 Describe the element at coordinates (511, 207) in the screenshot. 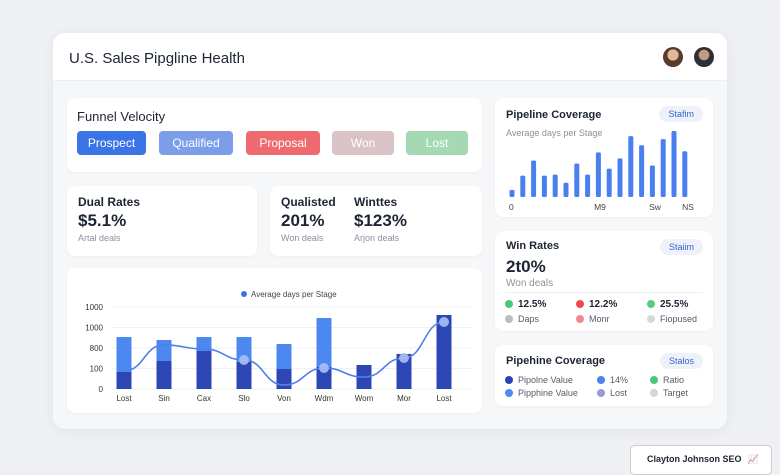

I see `x-tick-label: 0` at that location.